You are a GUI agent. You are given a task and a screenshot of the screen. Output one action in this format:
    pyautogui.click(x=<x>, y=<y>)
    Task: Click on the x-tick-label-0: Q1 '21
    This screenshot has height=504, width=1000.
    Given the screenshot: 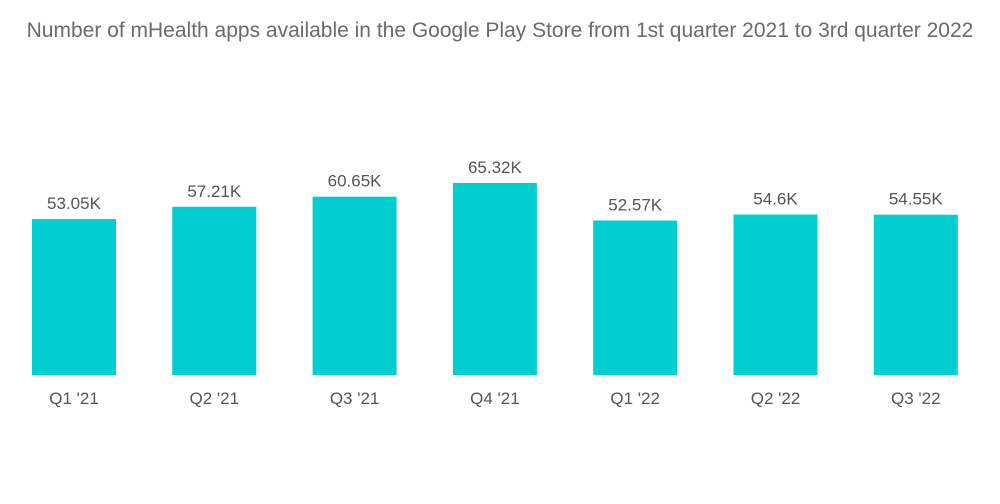 What is the action you would take?
    pyautogui.click(x=74, y=398)
    